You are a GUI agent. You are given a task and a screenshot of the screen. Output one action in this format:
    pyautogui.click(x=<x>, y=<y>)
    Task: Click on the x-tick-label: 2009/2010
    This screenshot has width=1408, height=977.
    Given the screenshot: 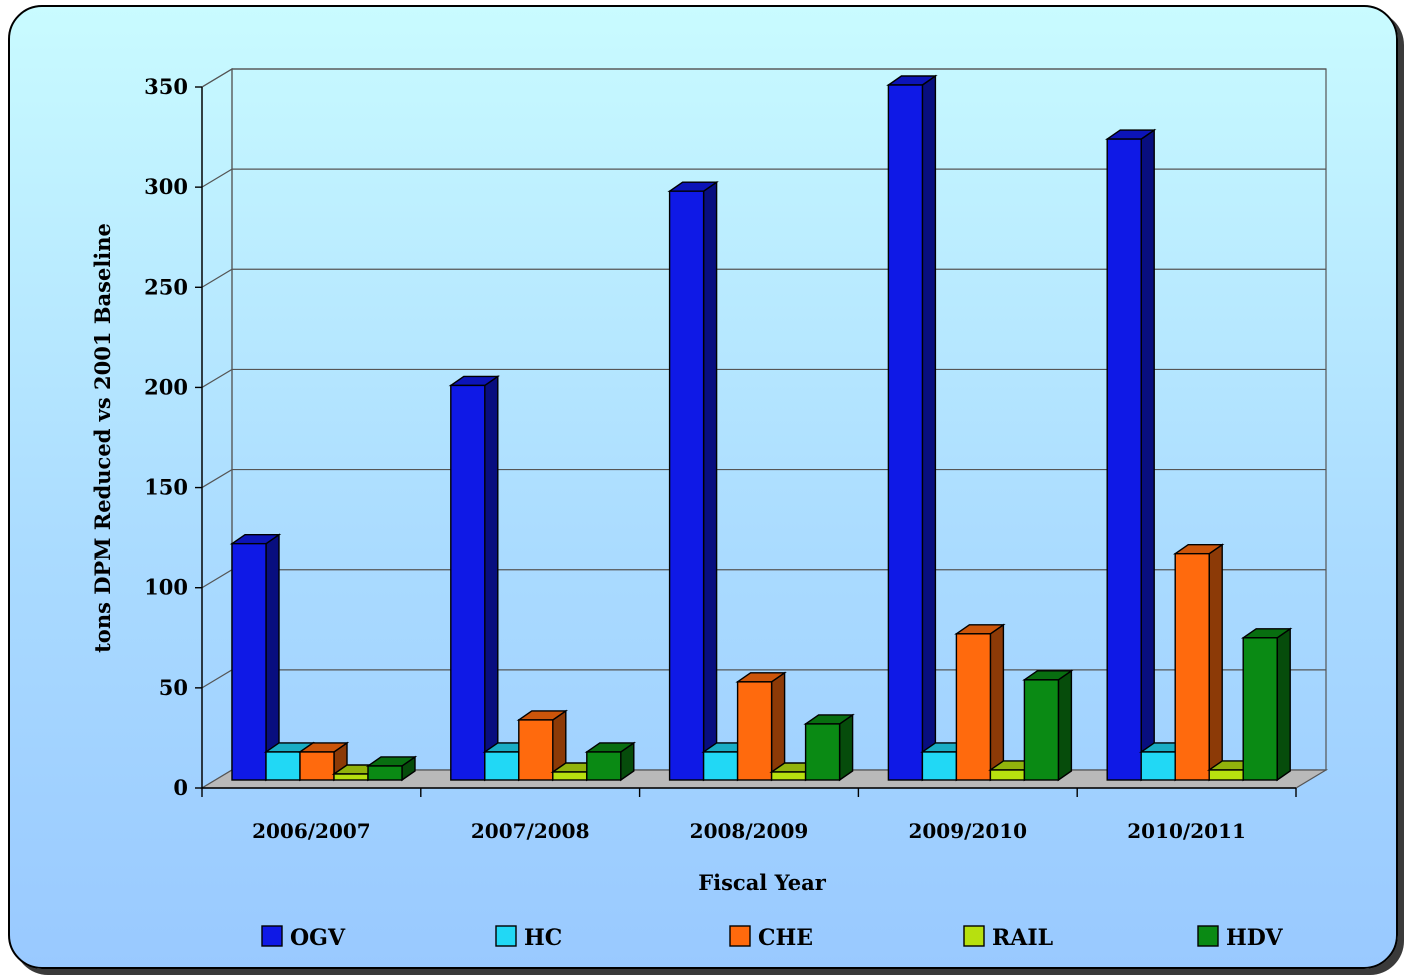 What is the action you would take?
    pyautogui.click(x=967, y=831)
    